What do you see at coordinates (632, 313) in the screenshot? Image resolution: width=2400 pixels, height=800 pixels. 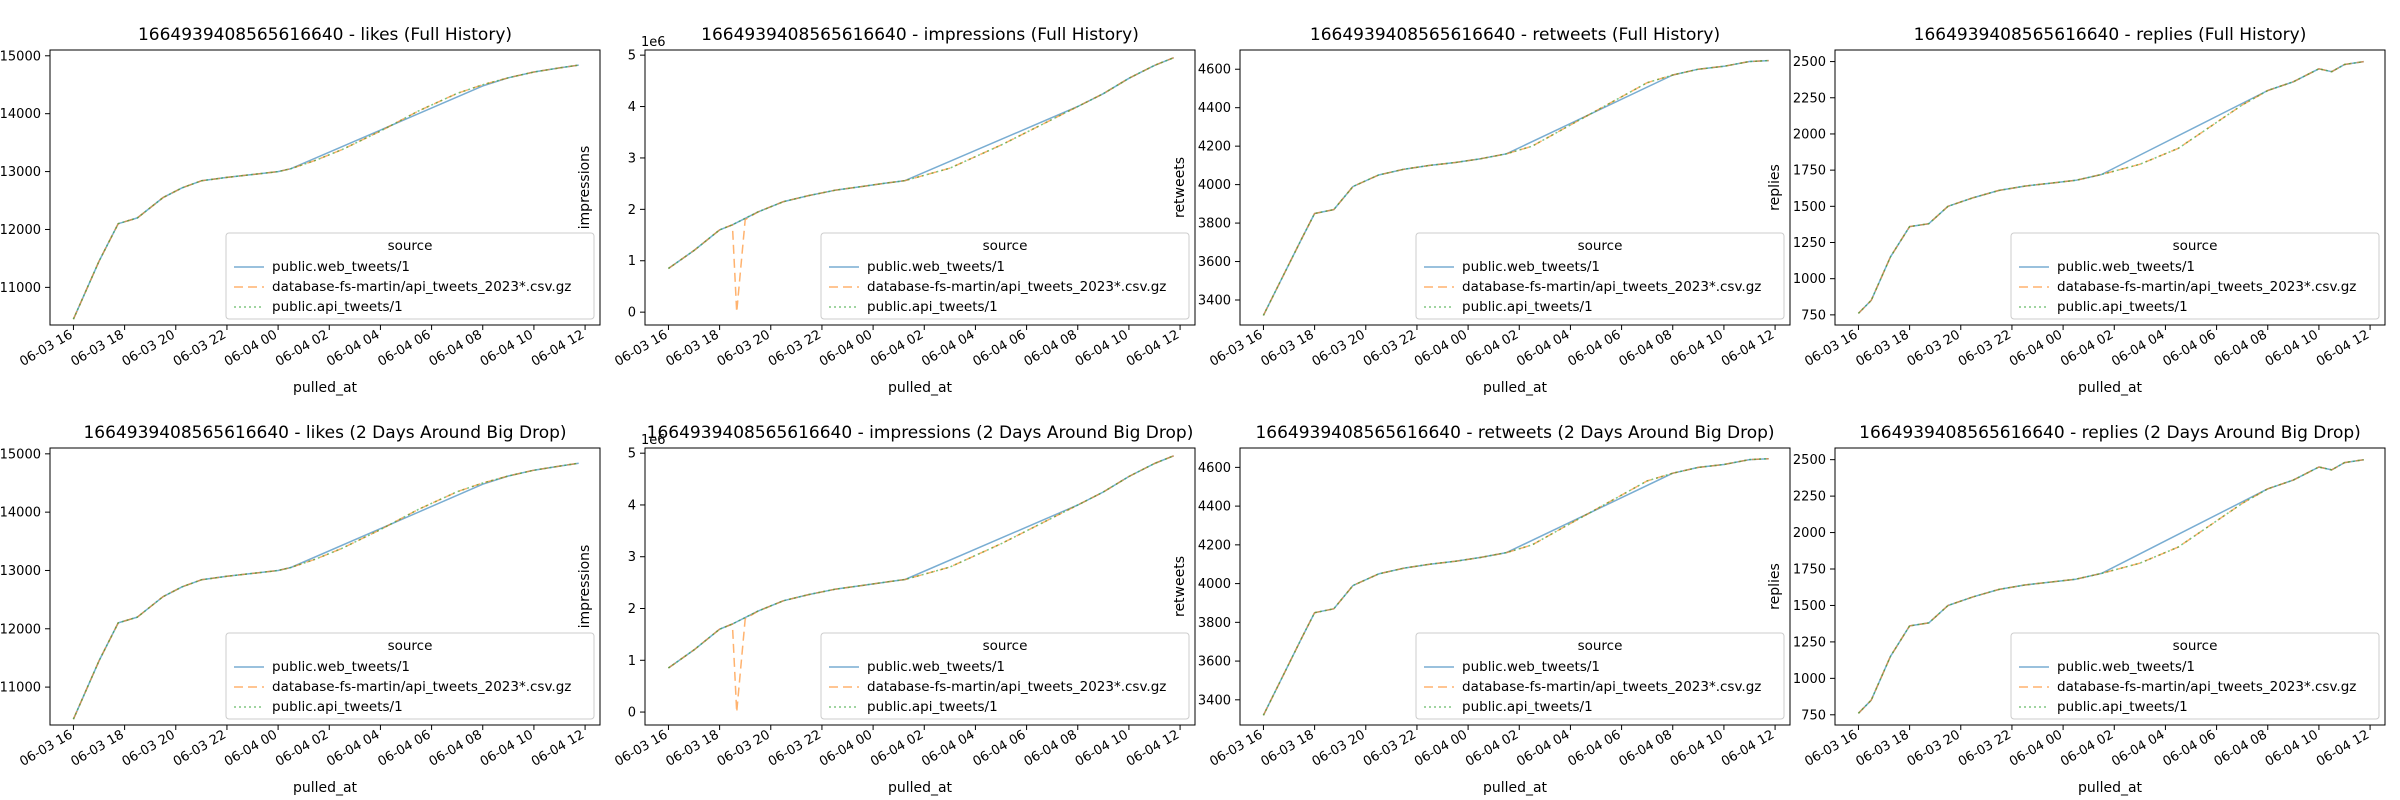 I see `y-tick-label: 0` at bounding box center [632, 313].